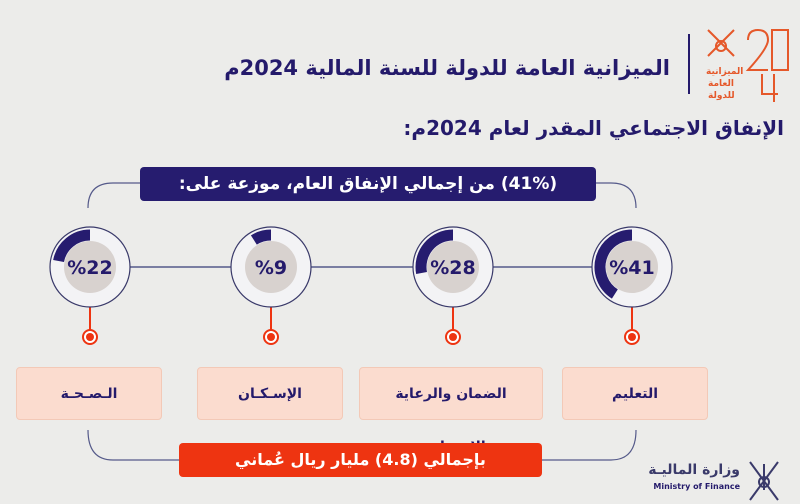  I want to click on divider, so click(689, 64).